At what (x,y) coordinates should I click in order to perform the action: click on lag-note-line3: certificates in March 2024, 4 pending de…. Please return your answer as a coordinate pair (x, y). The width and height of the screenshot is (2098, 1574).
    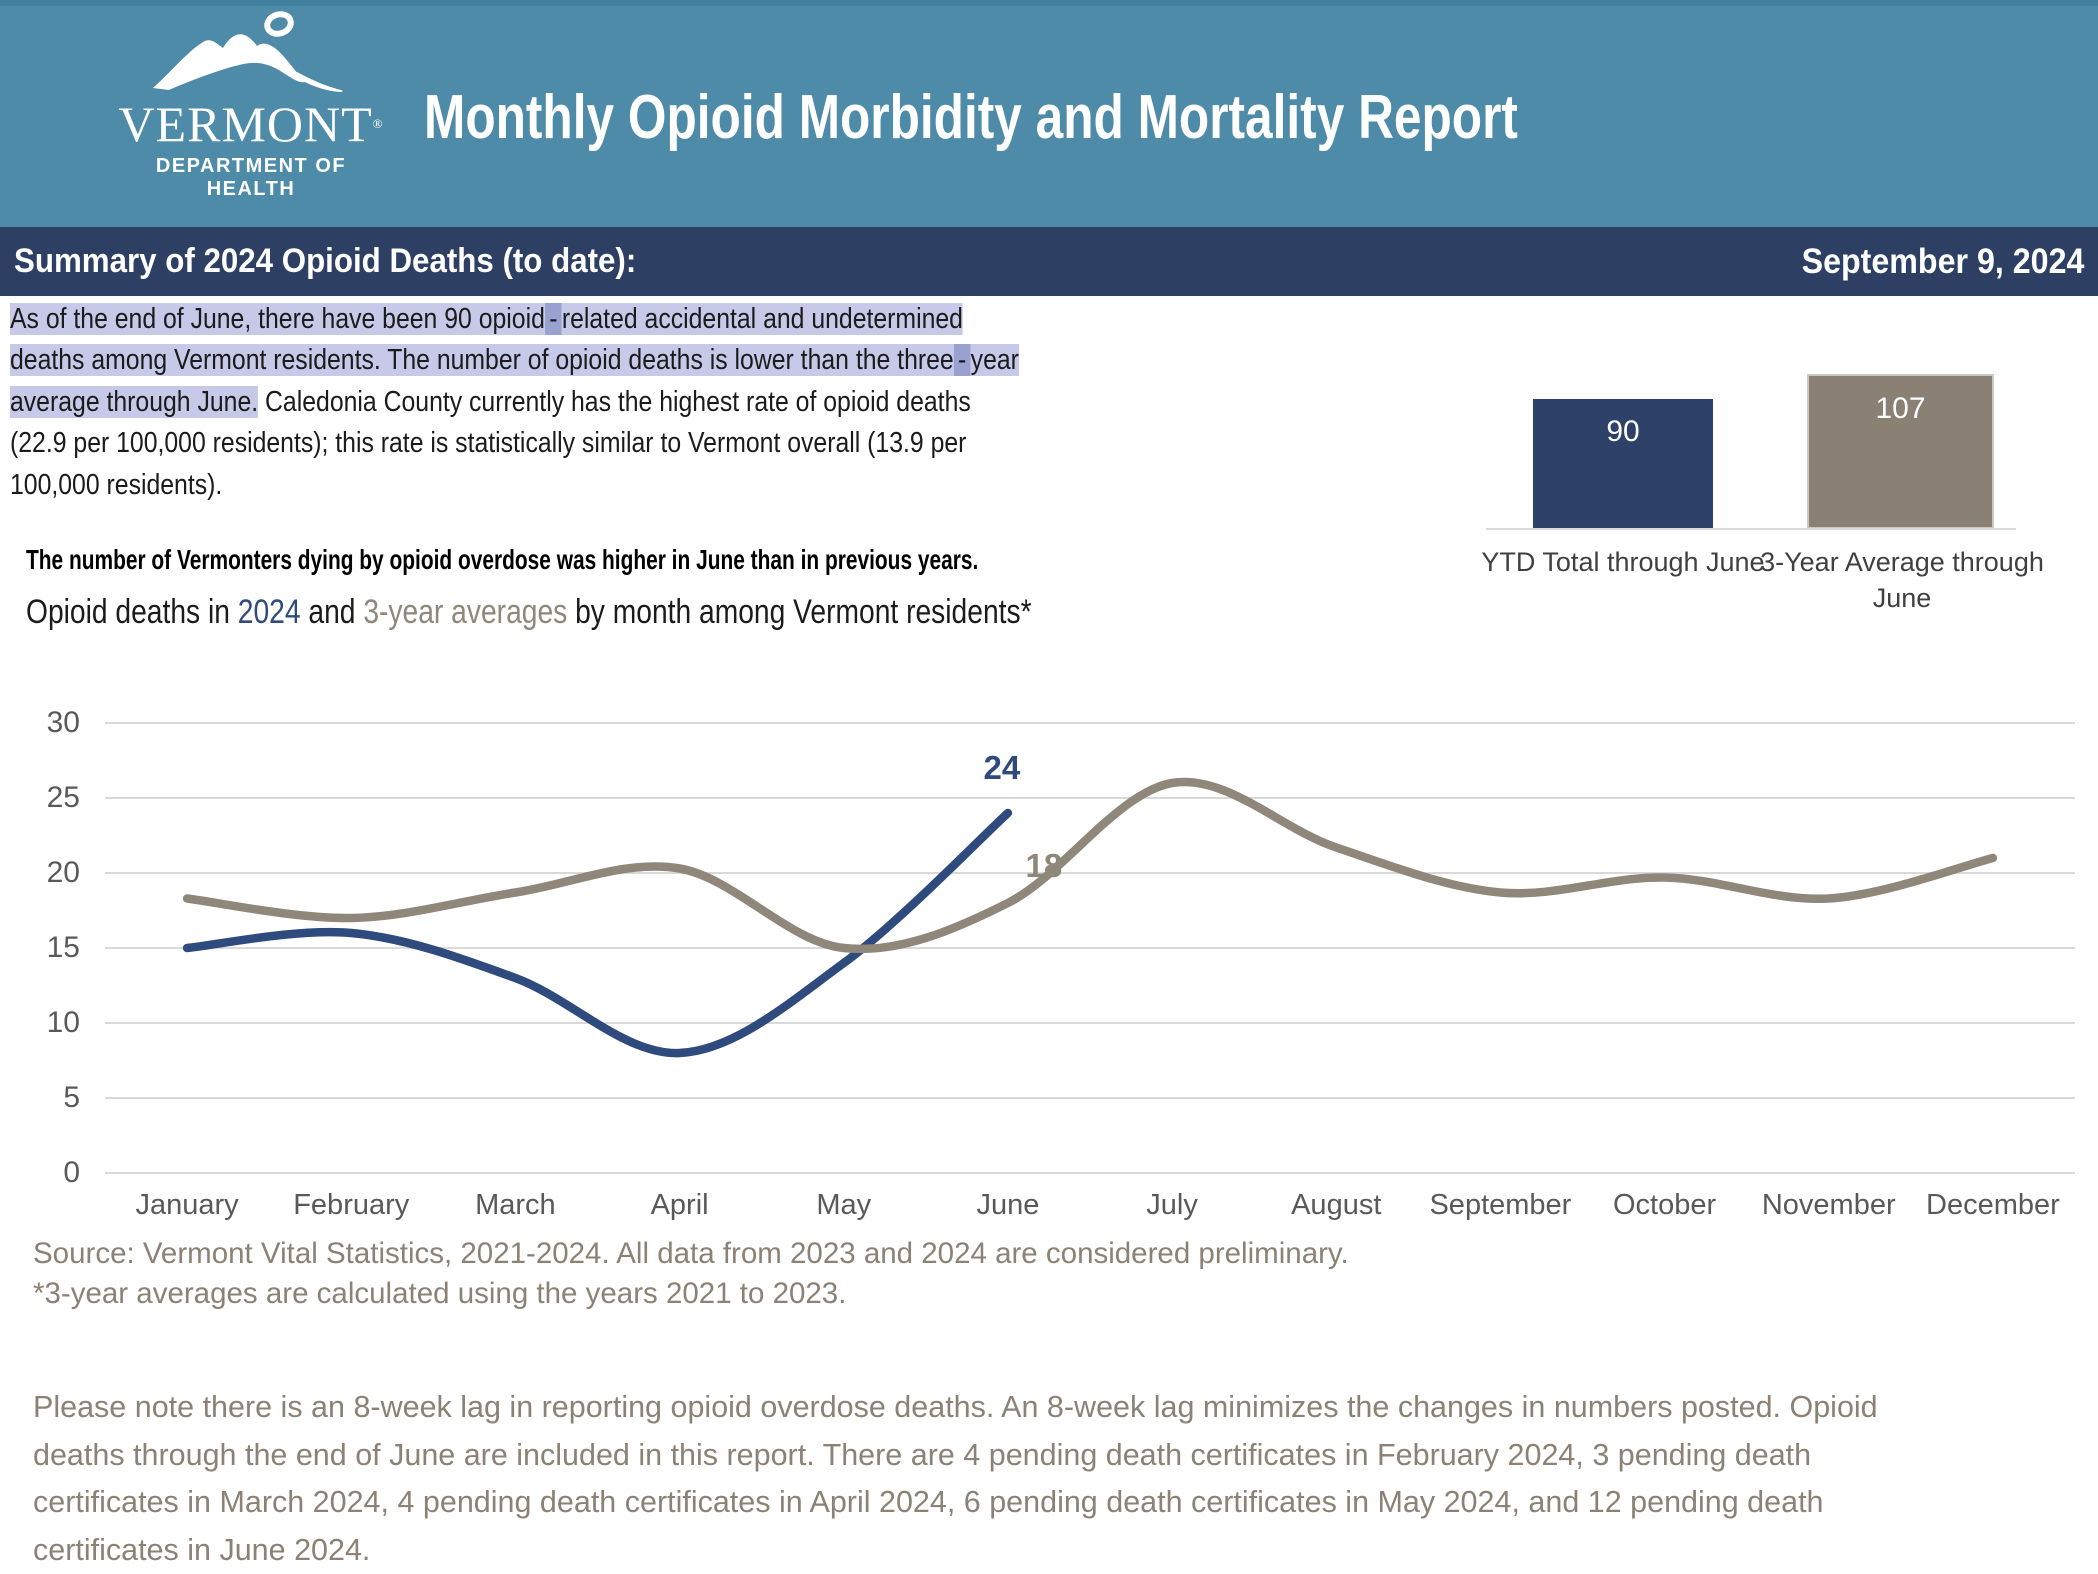
    Looking at the image, I should click on (955, 1503).